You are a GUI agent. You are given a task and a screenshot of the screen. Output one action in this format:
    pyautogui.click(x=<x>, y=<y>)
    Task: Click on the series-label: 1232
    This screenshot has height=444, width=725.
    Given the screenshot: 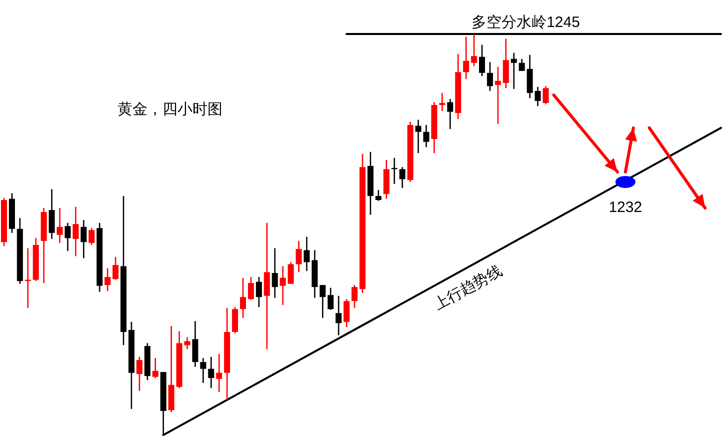 What is the action you would take?
    pyautogui.click(x=625, y=207)
    